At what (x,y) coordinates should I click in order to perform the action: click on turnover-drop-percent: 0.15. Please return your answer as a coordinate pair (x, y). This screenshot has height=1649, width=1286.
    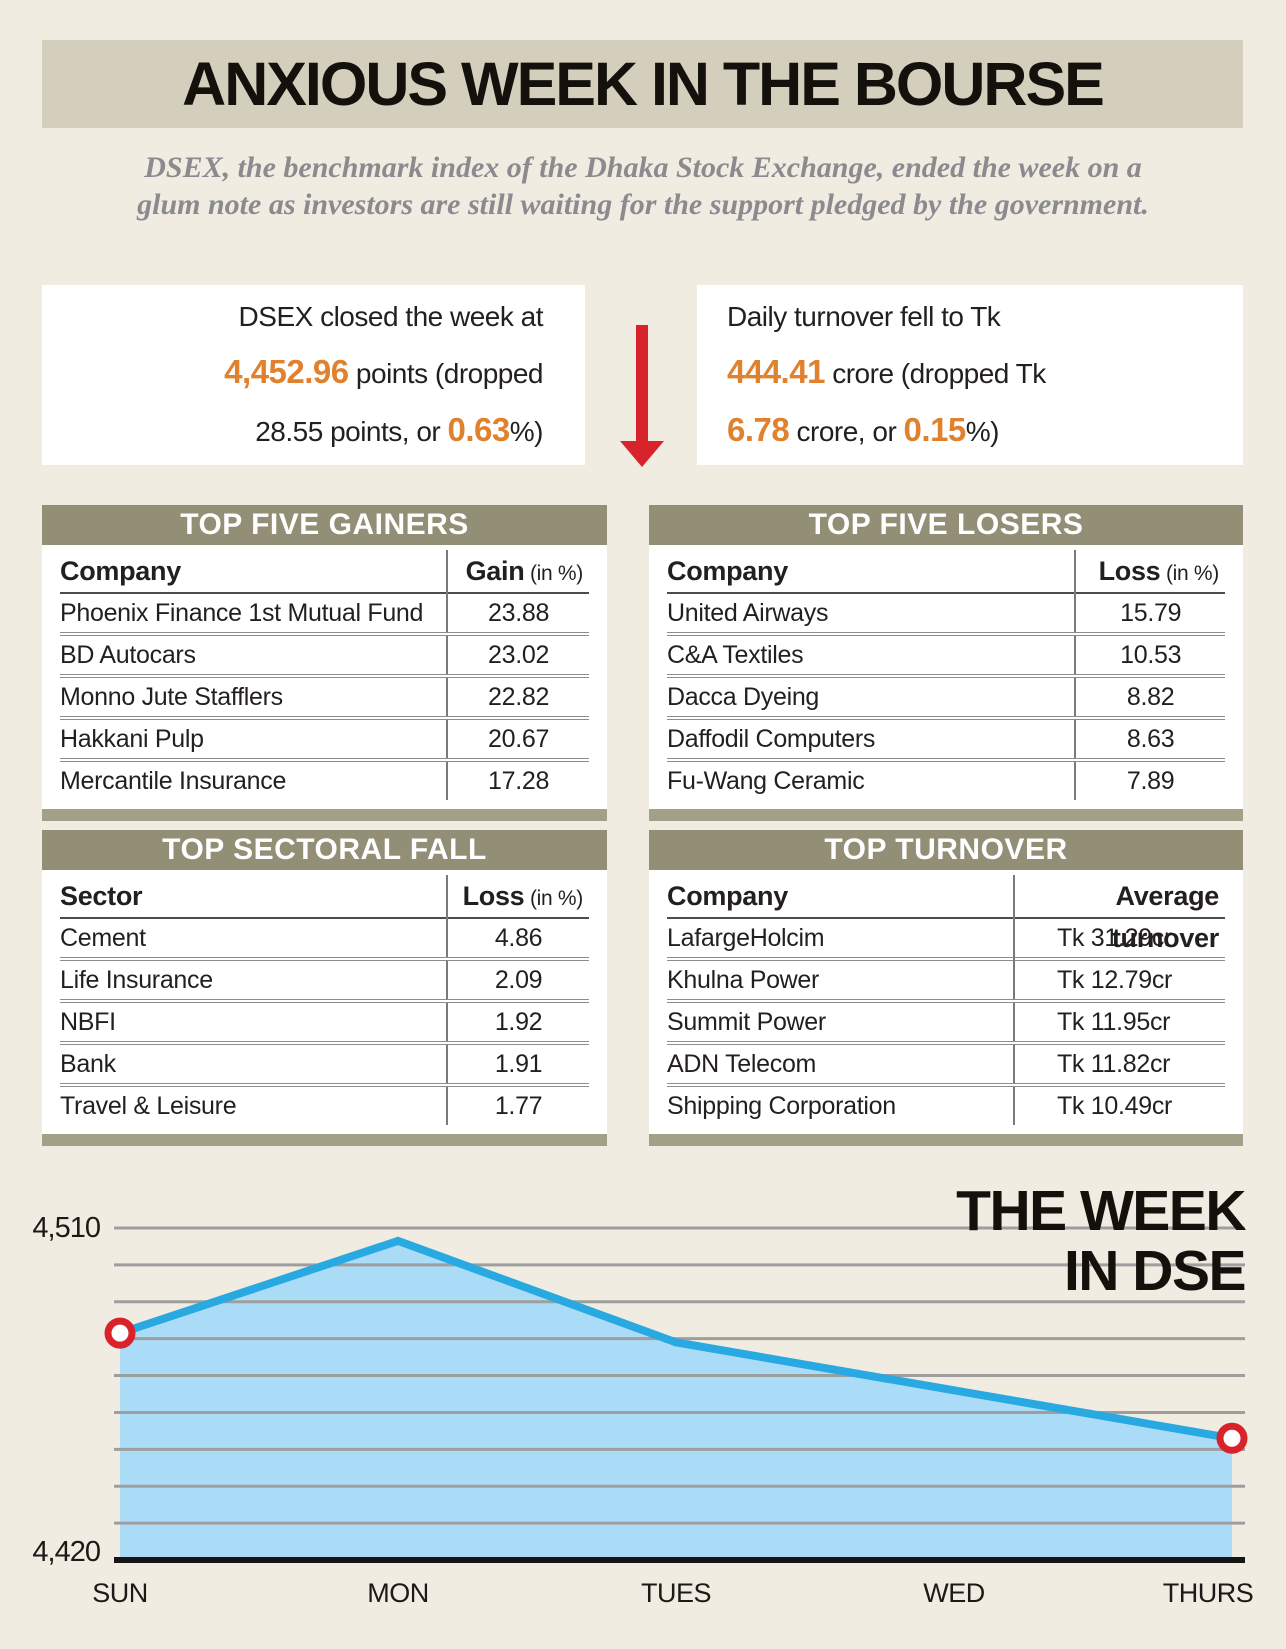
    Looking at the image, I should click on (935, 429).